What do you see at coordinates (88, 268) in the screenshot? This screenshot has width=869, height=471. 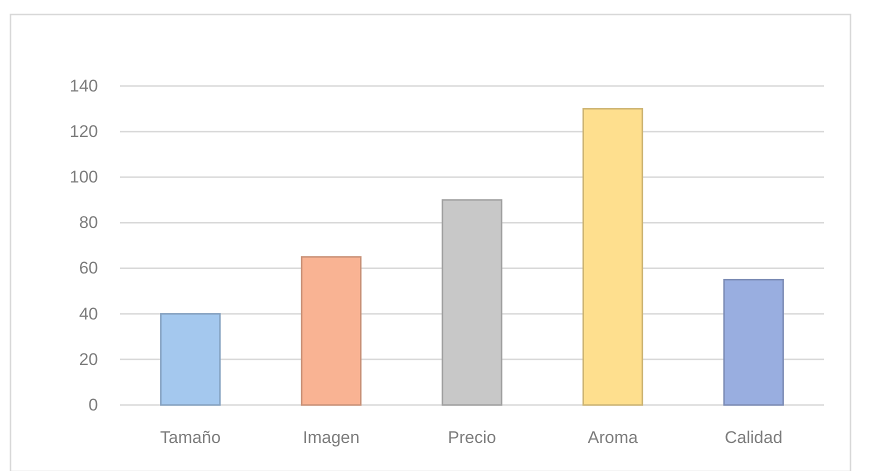 I see `y-tick-label: 60` at bounding box center [88, 268].